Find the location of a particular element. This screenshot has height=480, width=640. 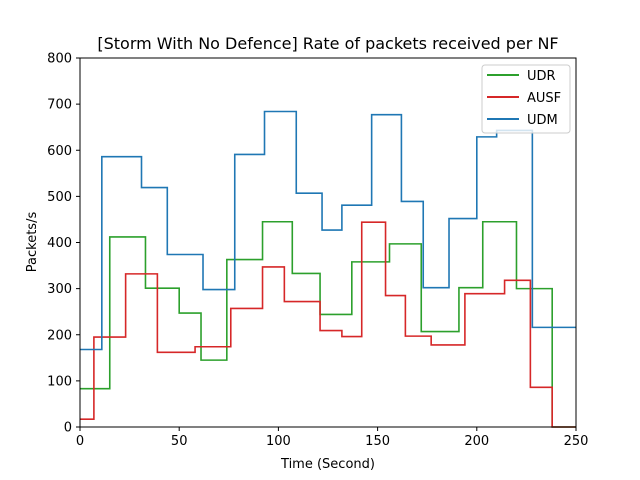

legend-box is located at coordinates (526, 99).